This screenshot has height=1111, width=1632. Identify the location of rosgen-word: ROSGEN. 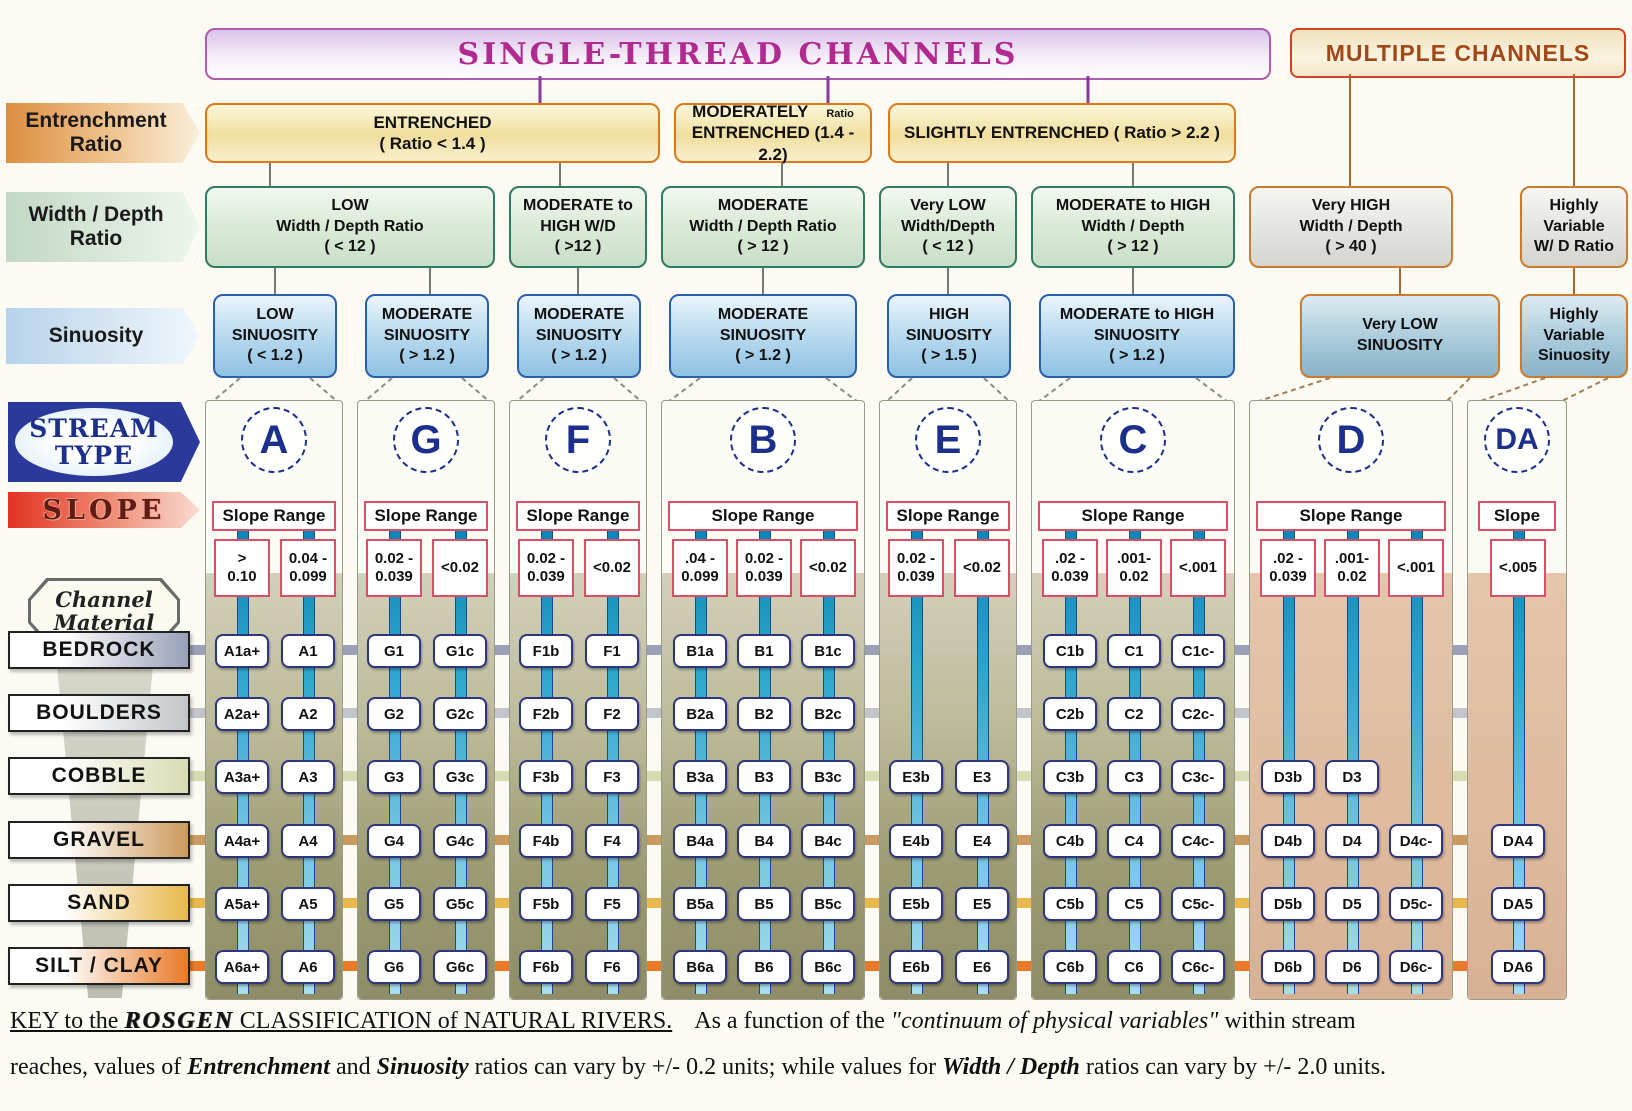
(179, 1021).